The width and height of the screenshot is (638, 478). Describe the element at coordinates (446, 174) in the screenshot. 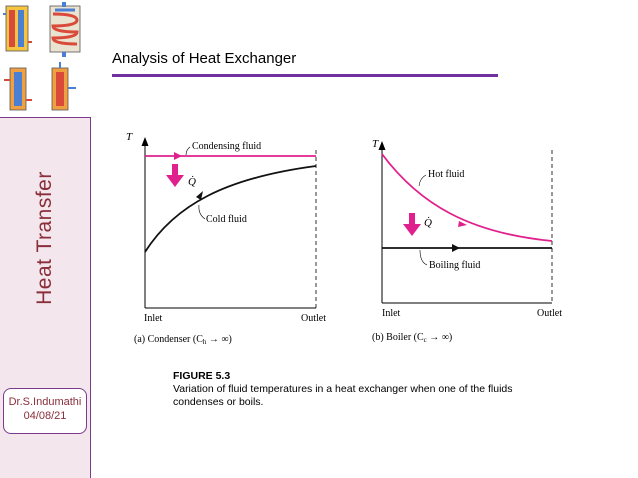

I see `panel-b-hot-label: Hot fluid` at that location.